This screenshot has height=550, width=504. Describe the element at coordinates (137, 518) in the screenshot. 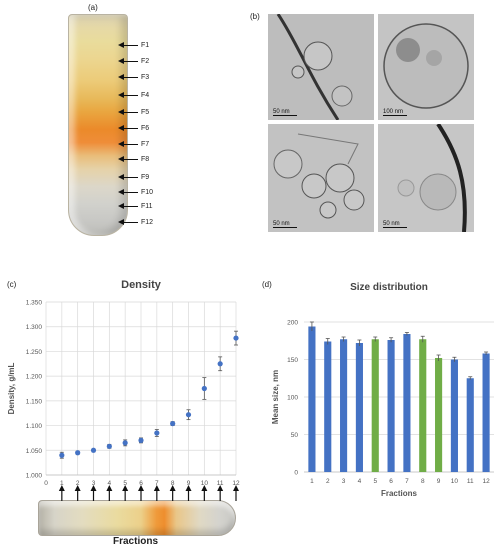

I see `horizontal-tube-photo` at that location.